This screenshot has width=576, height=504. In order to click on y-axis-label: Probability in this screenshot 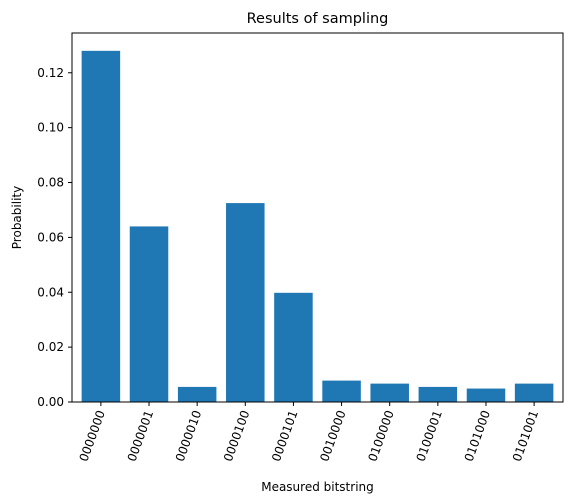, I will do `click(17, 217)`.